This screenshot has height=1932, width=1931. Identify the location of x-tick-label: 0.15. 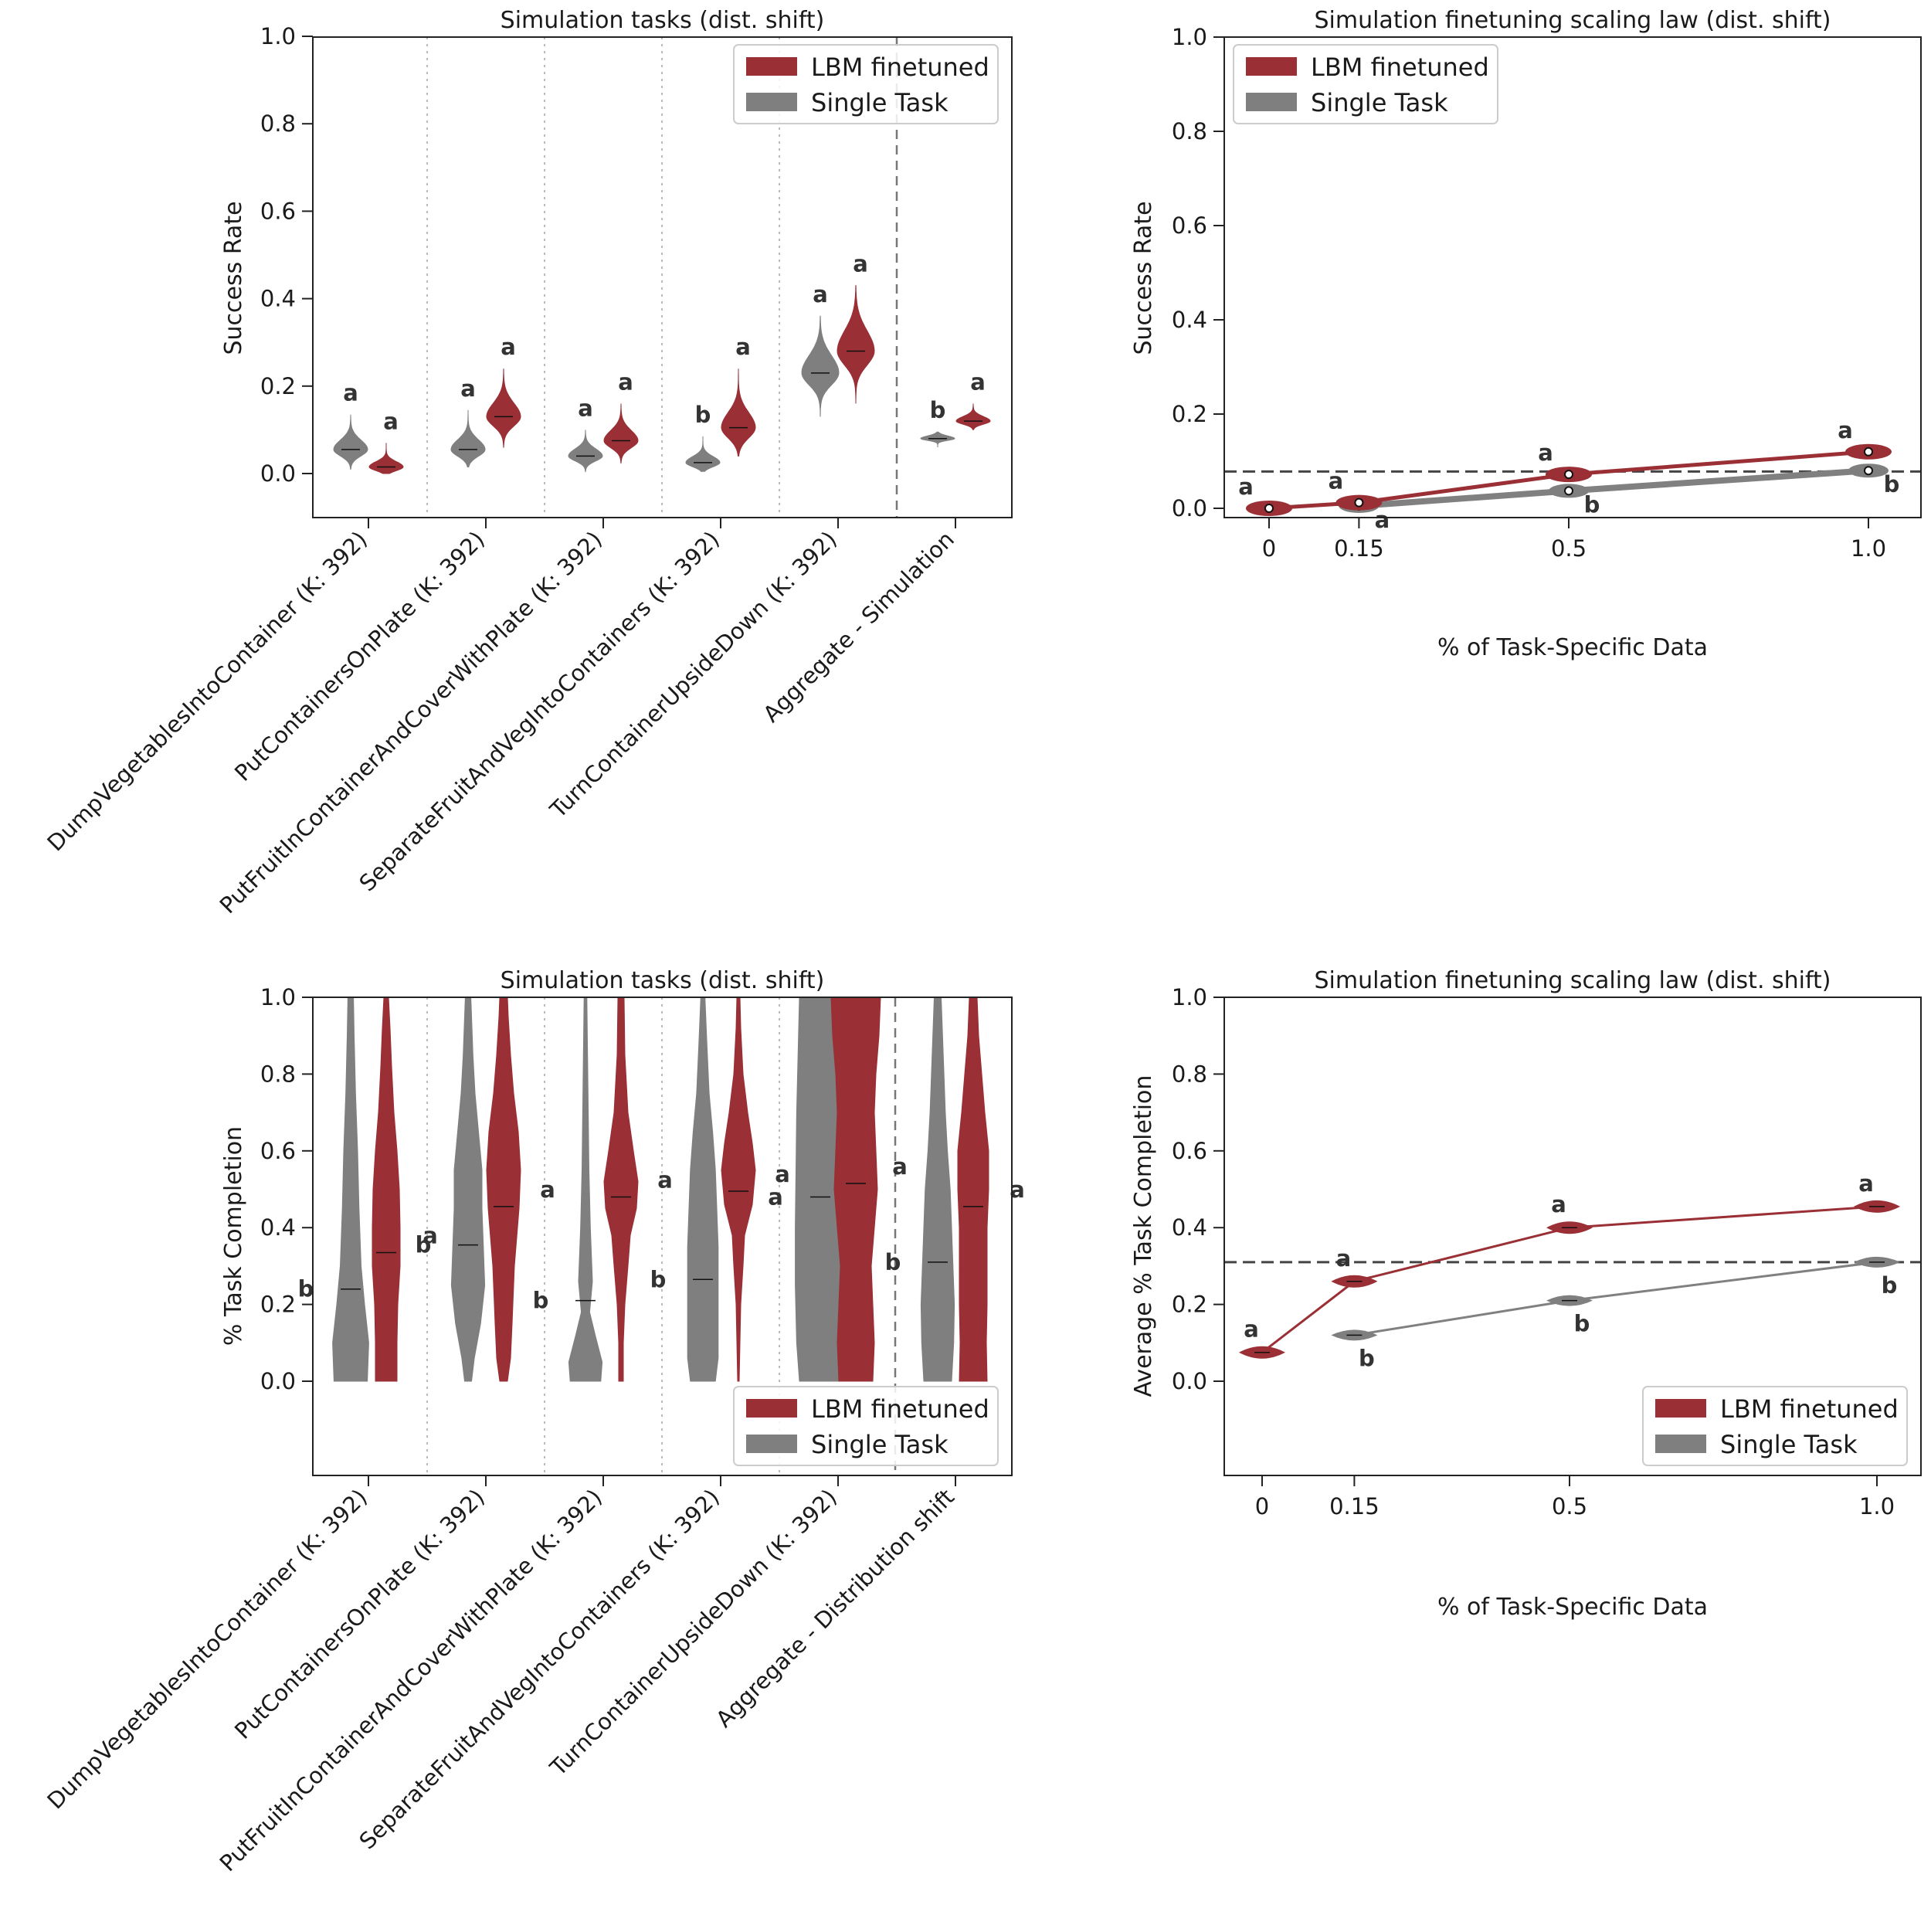
(1354, 1506).